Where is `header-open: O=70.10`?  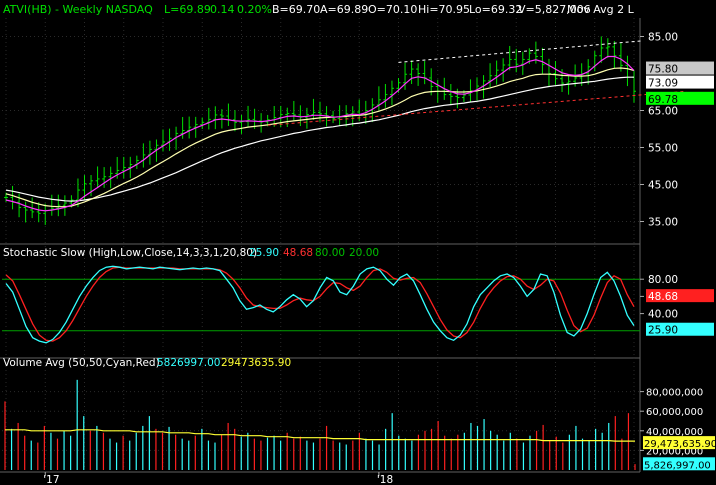 header-open: O=70.10 is located at coordinates (392, 9).